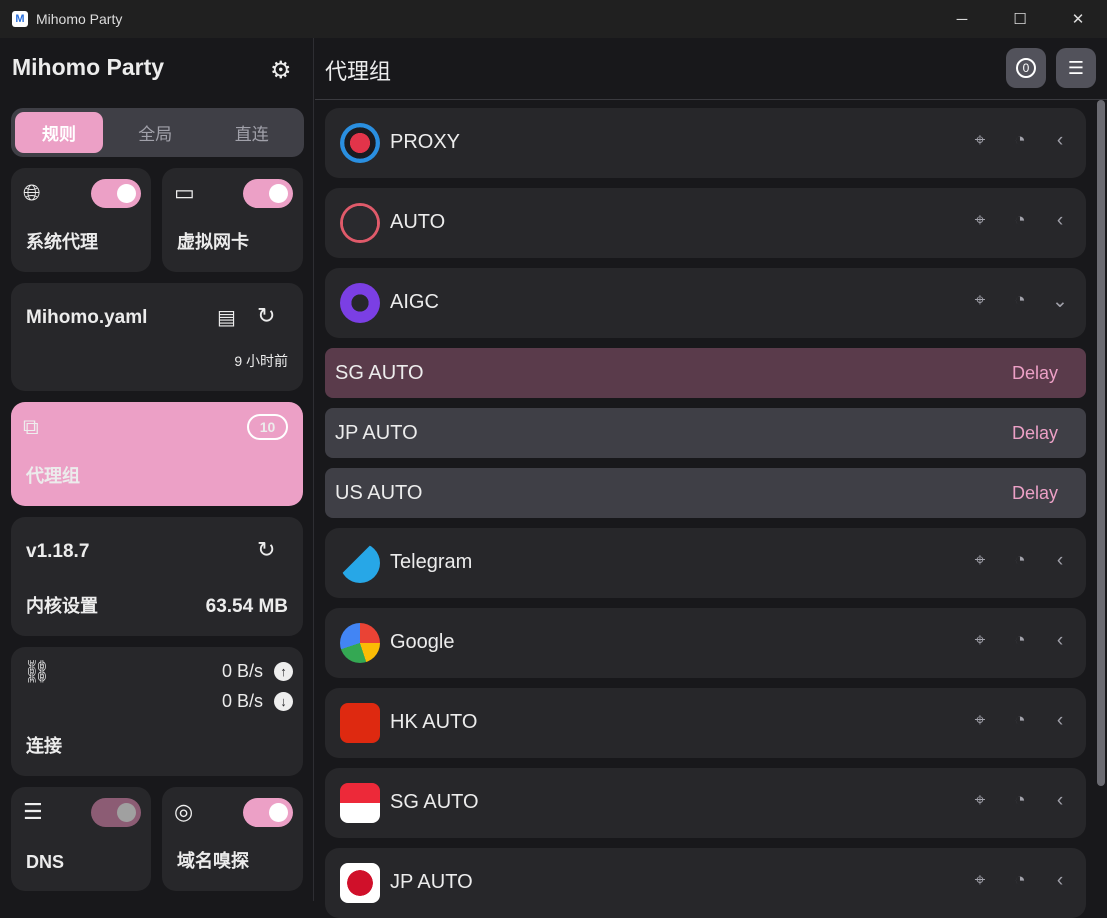 This screenshot has height=918, width=1107. I want to click on tun-card: ▭ 虚拟网卡, so click(232, 220).